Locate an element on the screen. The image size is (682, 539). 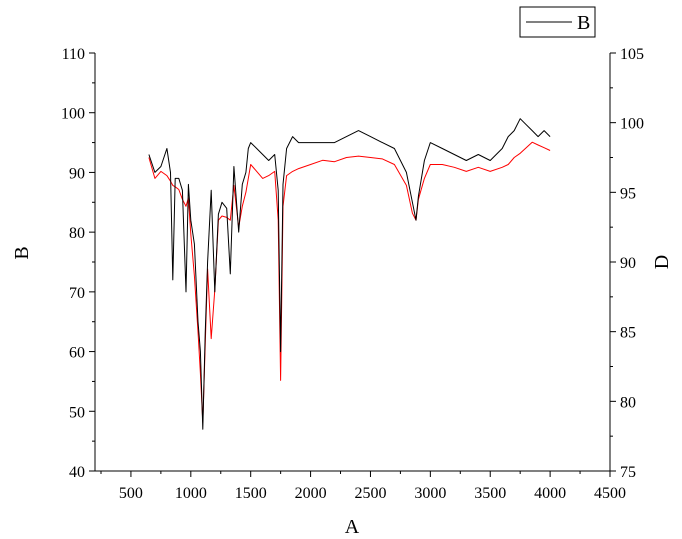
y-tick-label-left: 110 is located at coordinates (73, 54).